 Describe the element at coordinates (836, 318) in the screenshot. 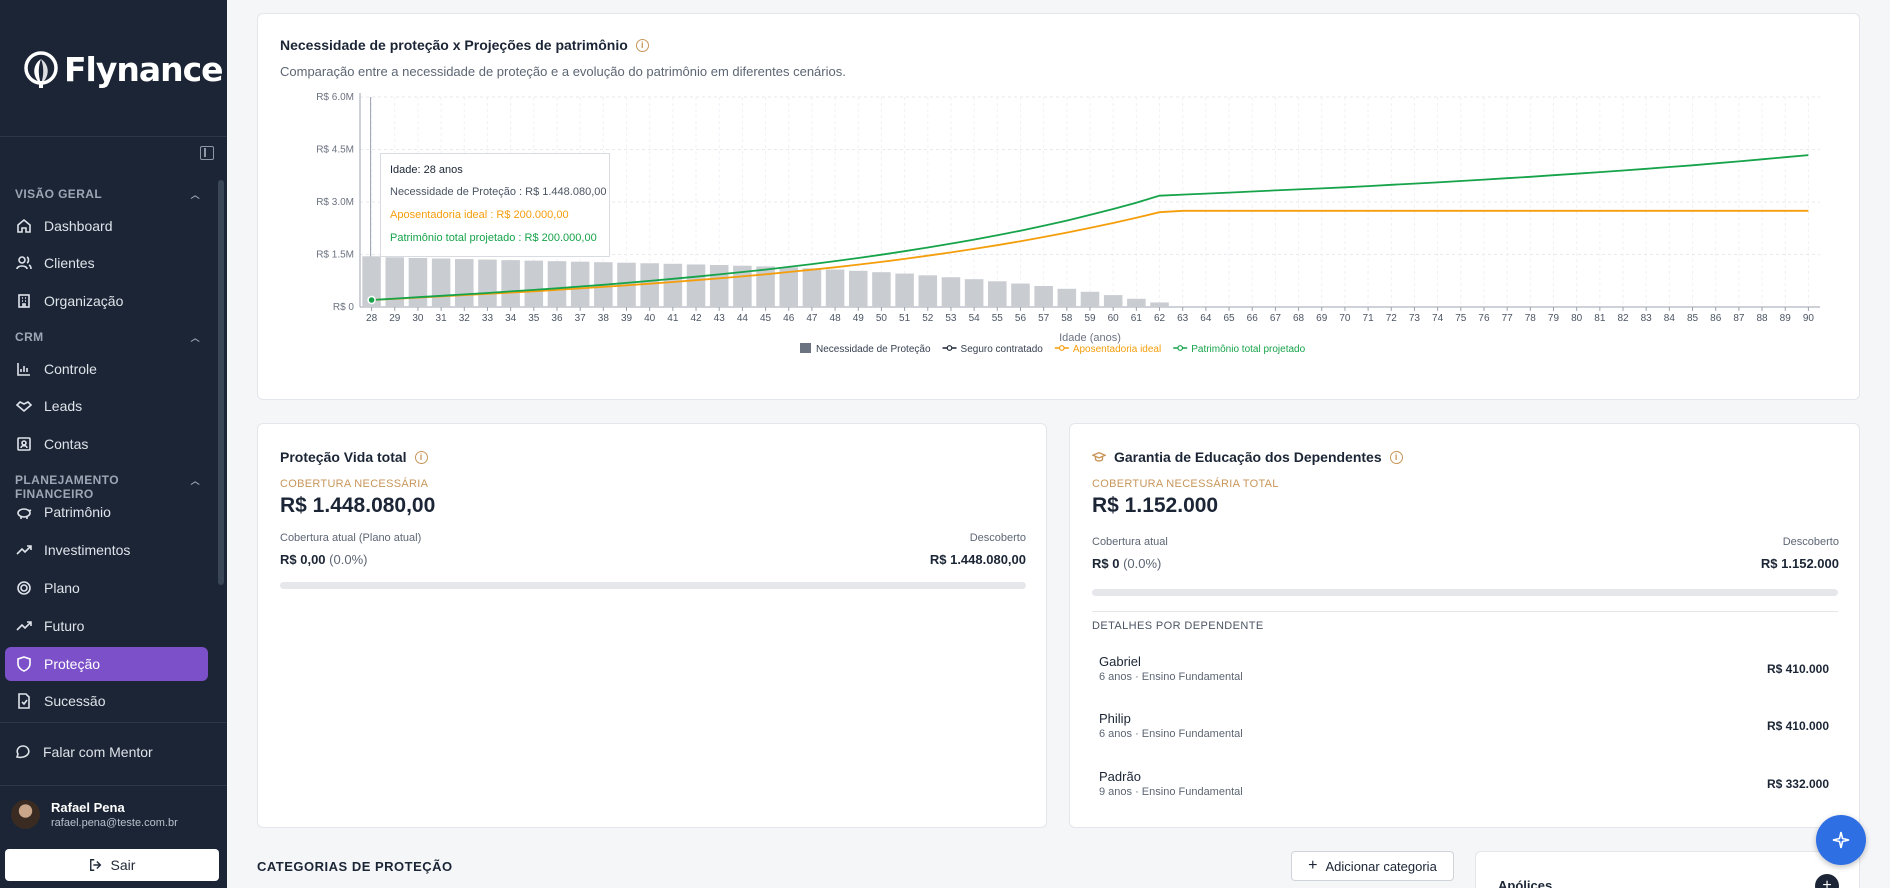

I see `x-tick-label: 48` at that location.